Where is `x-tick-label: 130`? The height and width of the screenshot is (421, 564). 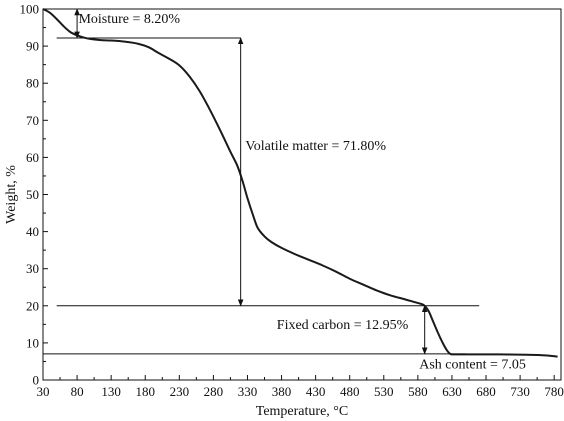 x-tick-label: 130 is located at coordinates (111, 391).